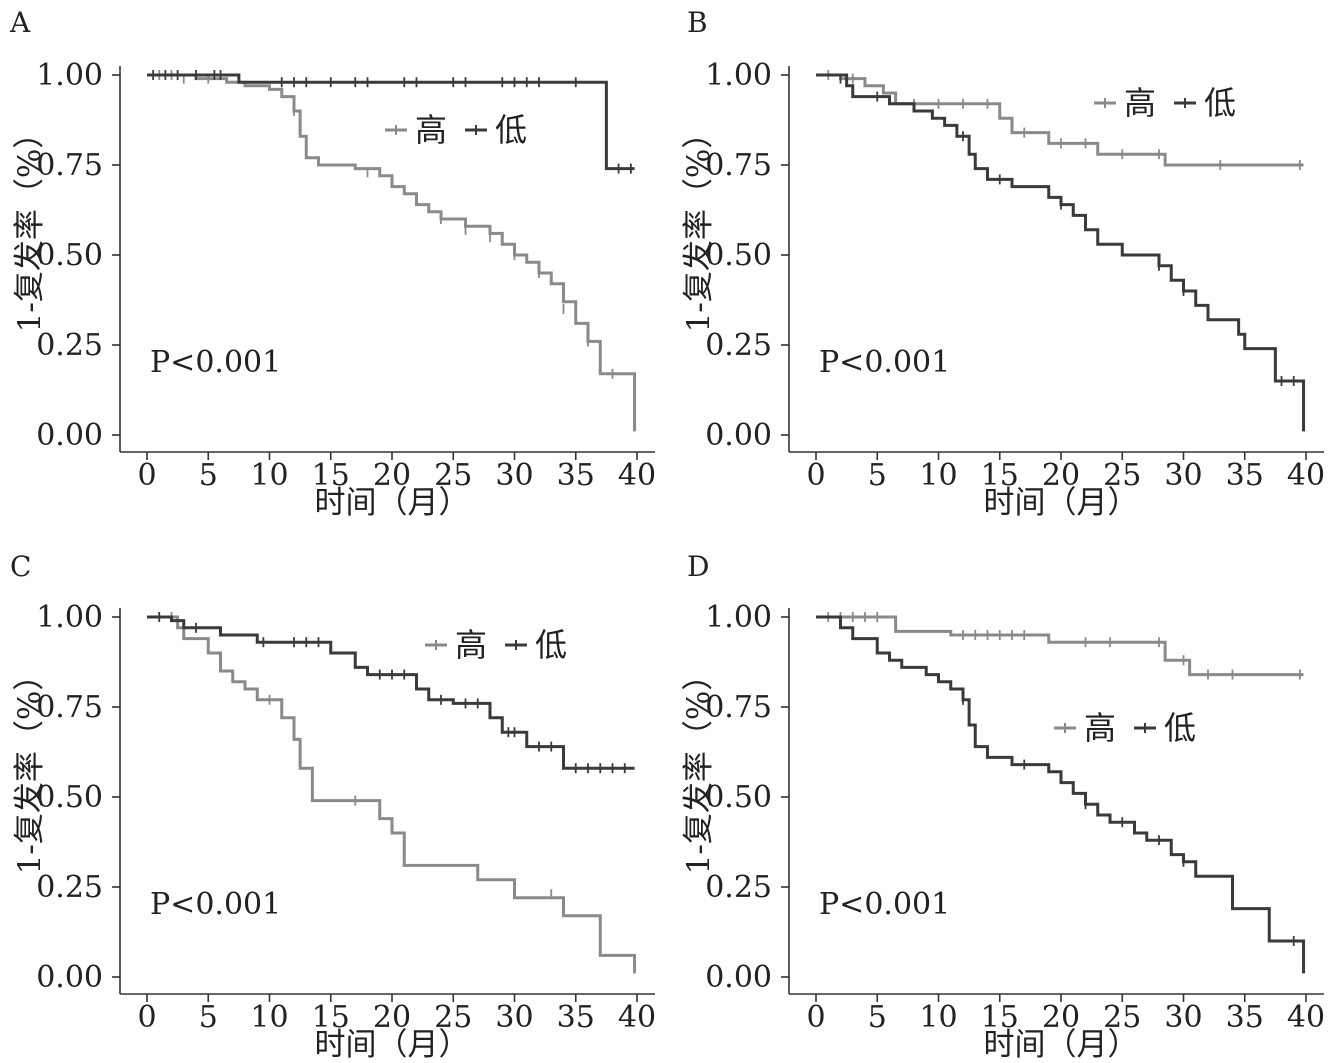  I want to click on panel-label: B, so click(697, 22).